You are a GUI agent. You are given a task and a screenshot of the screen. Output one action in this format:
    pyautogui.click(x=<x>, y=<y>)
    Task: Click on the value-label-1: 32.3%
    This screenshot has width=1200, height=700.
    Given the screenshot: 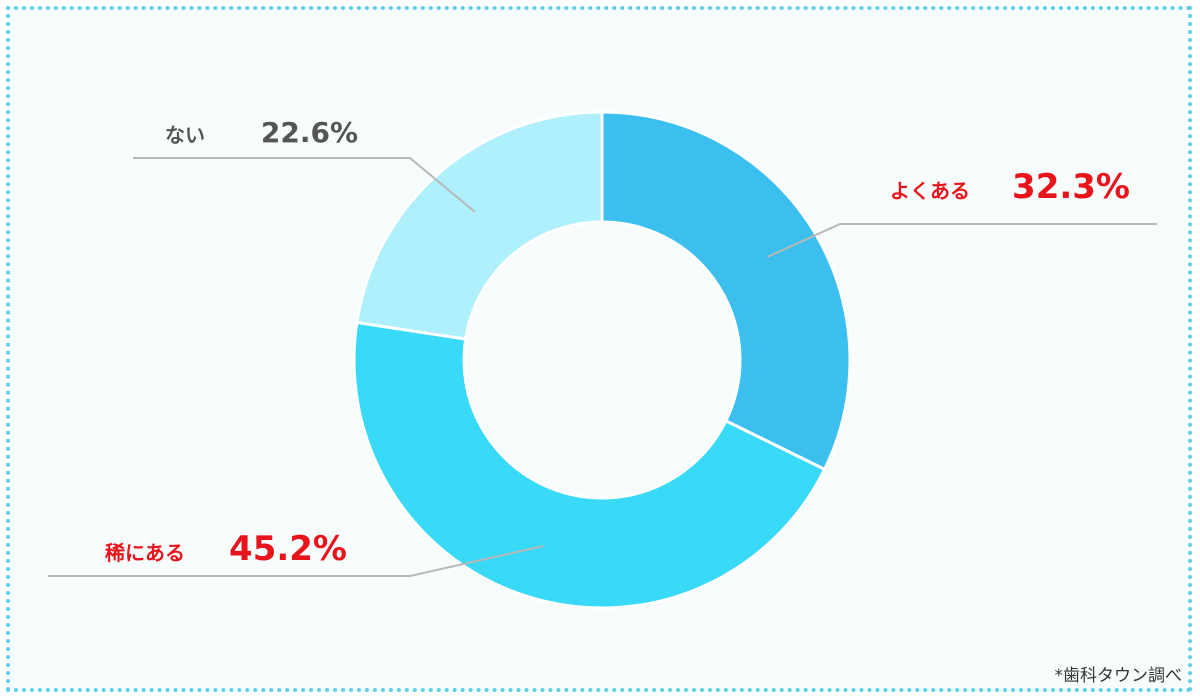 What is the action you would take?
    pyautogui.click(x=1071, y=187)
    